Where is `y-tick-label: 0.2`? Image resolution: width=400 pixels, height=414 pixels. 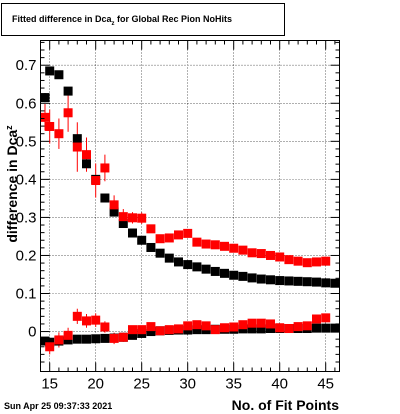
y-tick-label: 0.2 is located at coordinates (26, 255).